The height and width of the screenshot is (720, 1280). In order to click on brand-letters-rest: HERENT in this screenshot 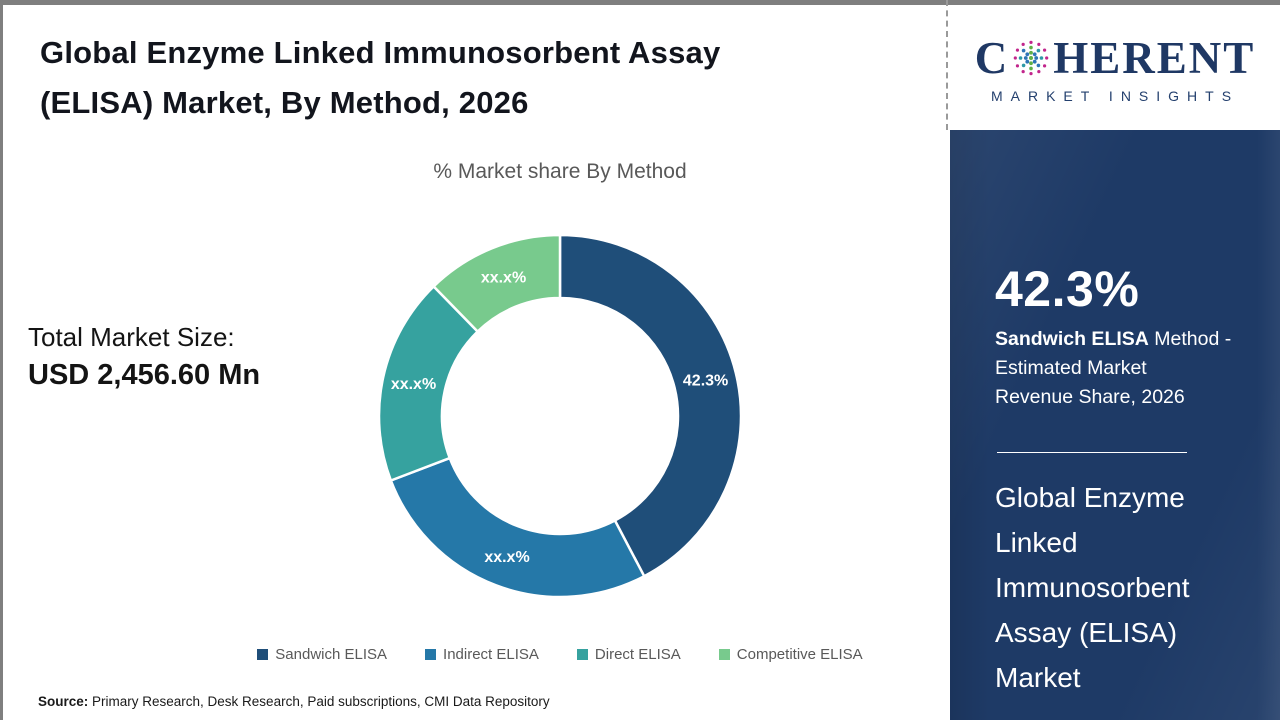, I will do `click(1154, 57)`.